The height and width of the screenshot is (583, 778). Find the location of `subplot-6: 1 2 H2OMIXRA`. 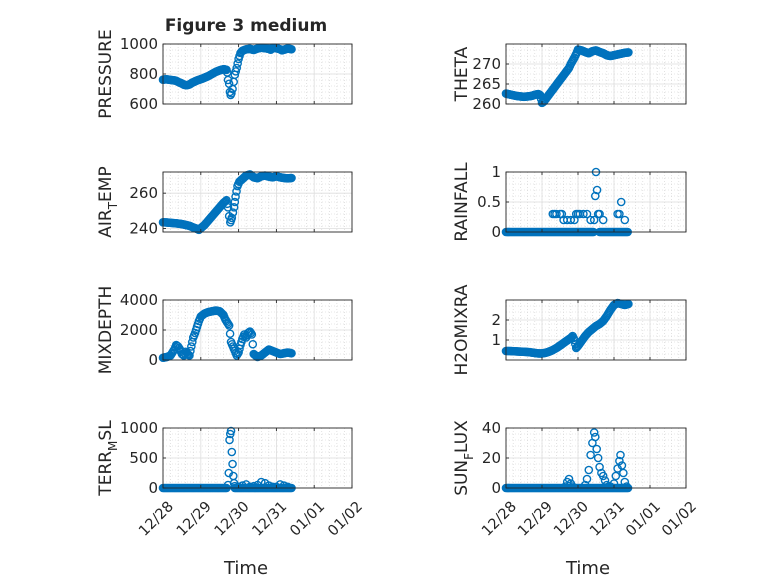

subplot-6: 1 2 H2OMIXRA is located at coordinates (569, 330).